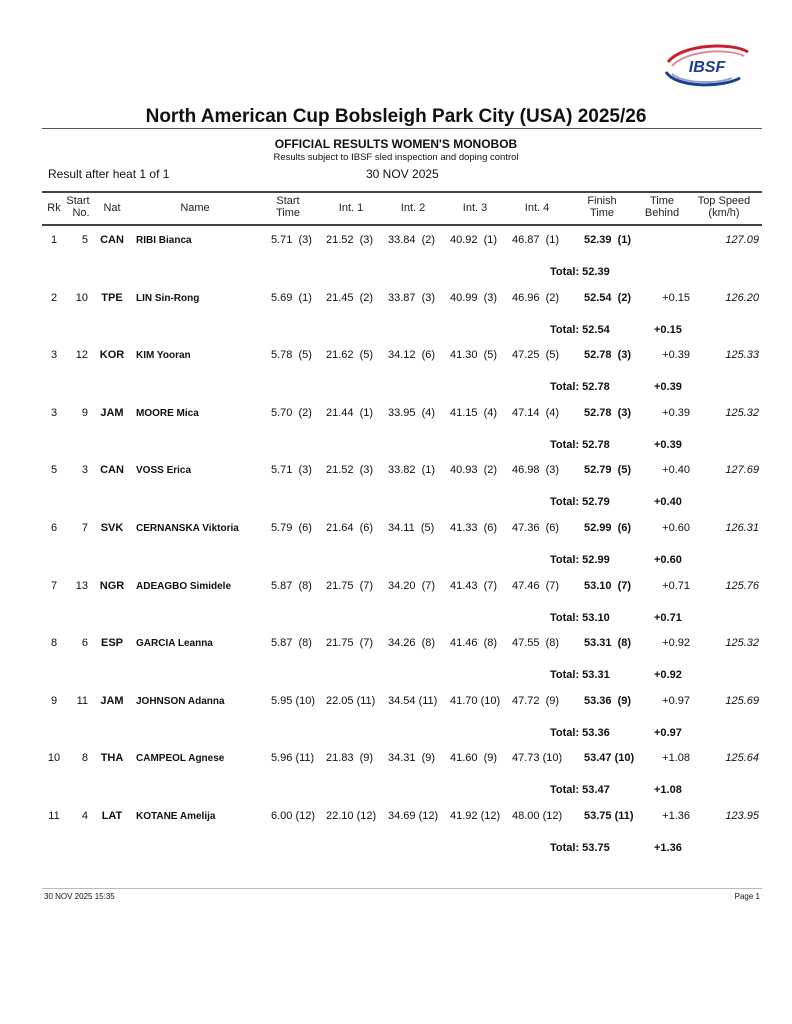 The height and width of the screenshot is (1024, 792). Describe the element at coordinates (609, 815) in the screenshot. I see `finish-time: 53.75 (11)` at that location.